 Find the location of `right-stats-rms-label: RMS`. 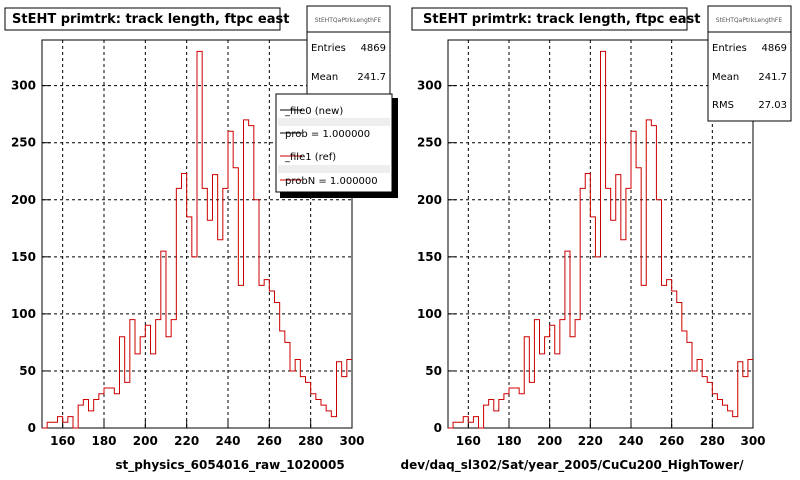

right-stats-rms-label: RMS is located at coordinates (723, 105).